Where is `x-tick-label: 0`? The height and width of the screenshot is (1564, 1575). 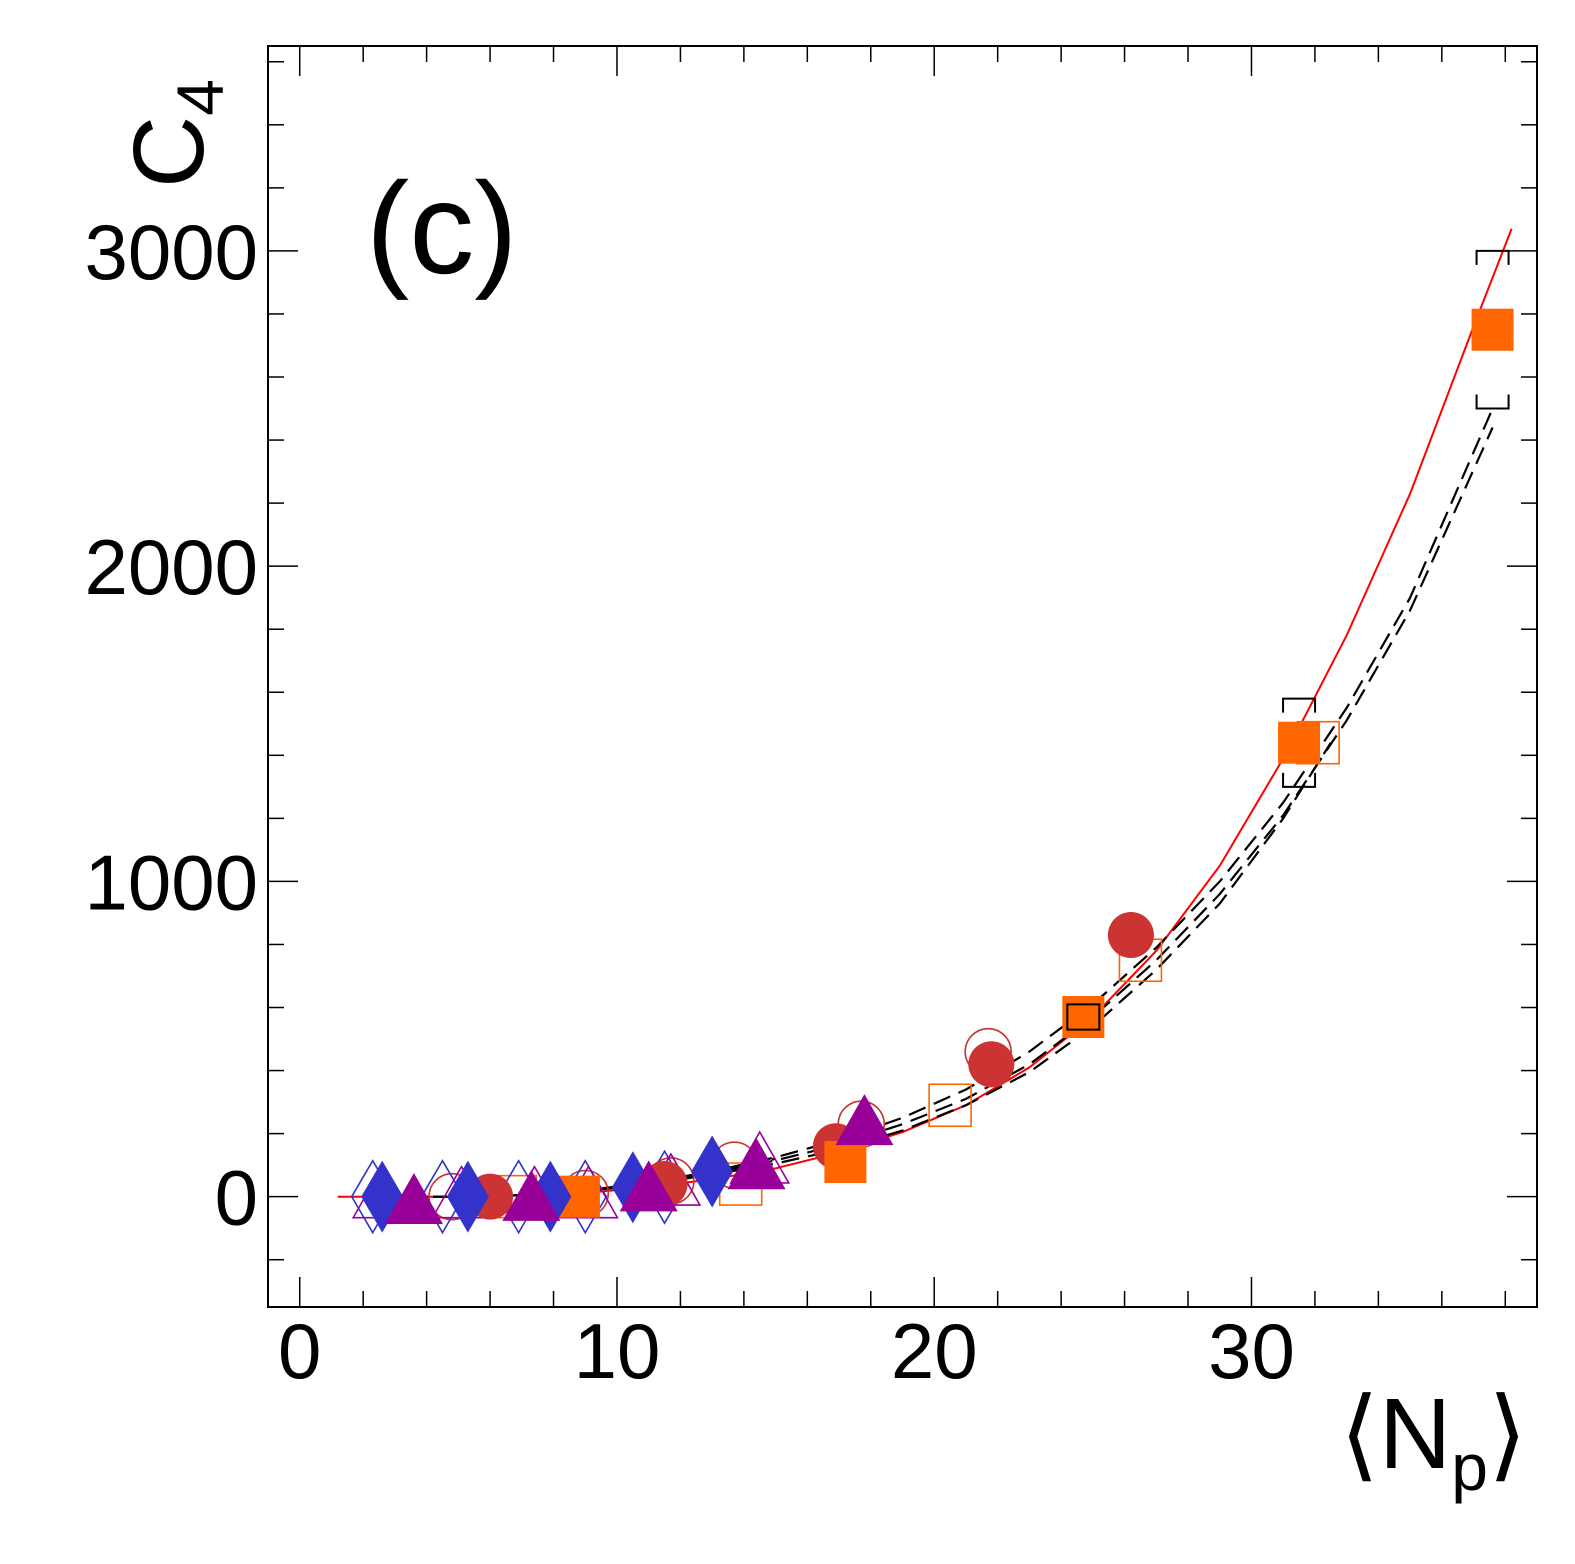
x-tick-label: 0 is located at coordinates (299, 1351).